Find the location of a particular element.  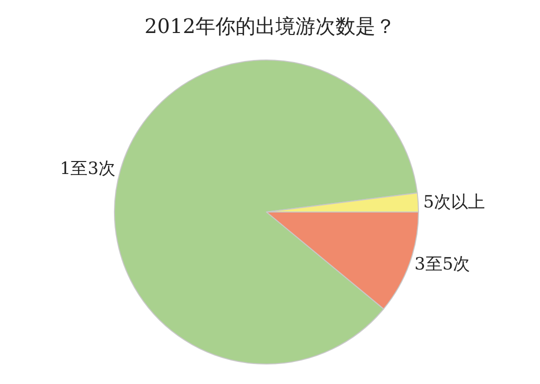

slice-label: 1至3次 is located at coordinates (88, 168).